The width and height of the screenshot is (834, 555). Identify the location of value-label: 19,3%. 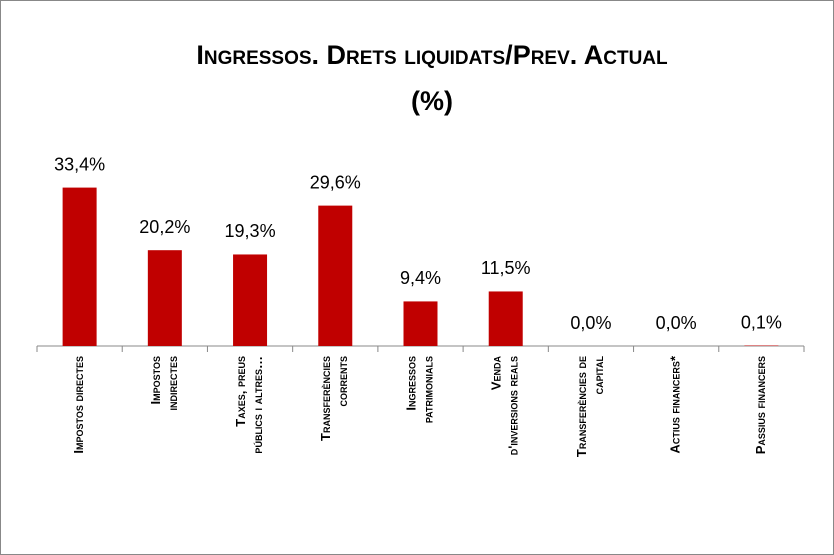
(250, 231).